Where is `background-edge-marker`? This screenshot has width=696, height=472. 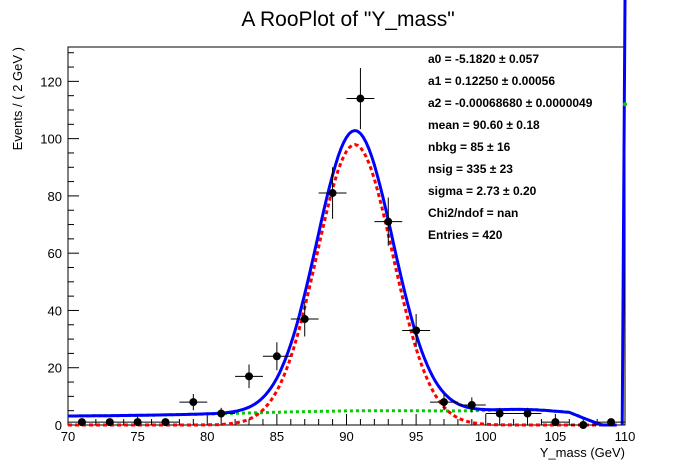 background-edge-marker is located at coordinates (625, 104).